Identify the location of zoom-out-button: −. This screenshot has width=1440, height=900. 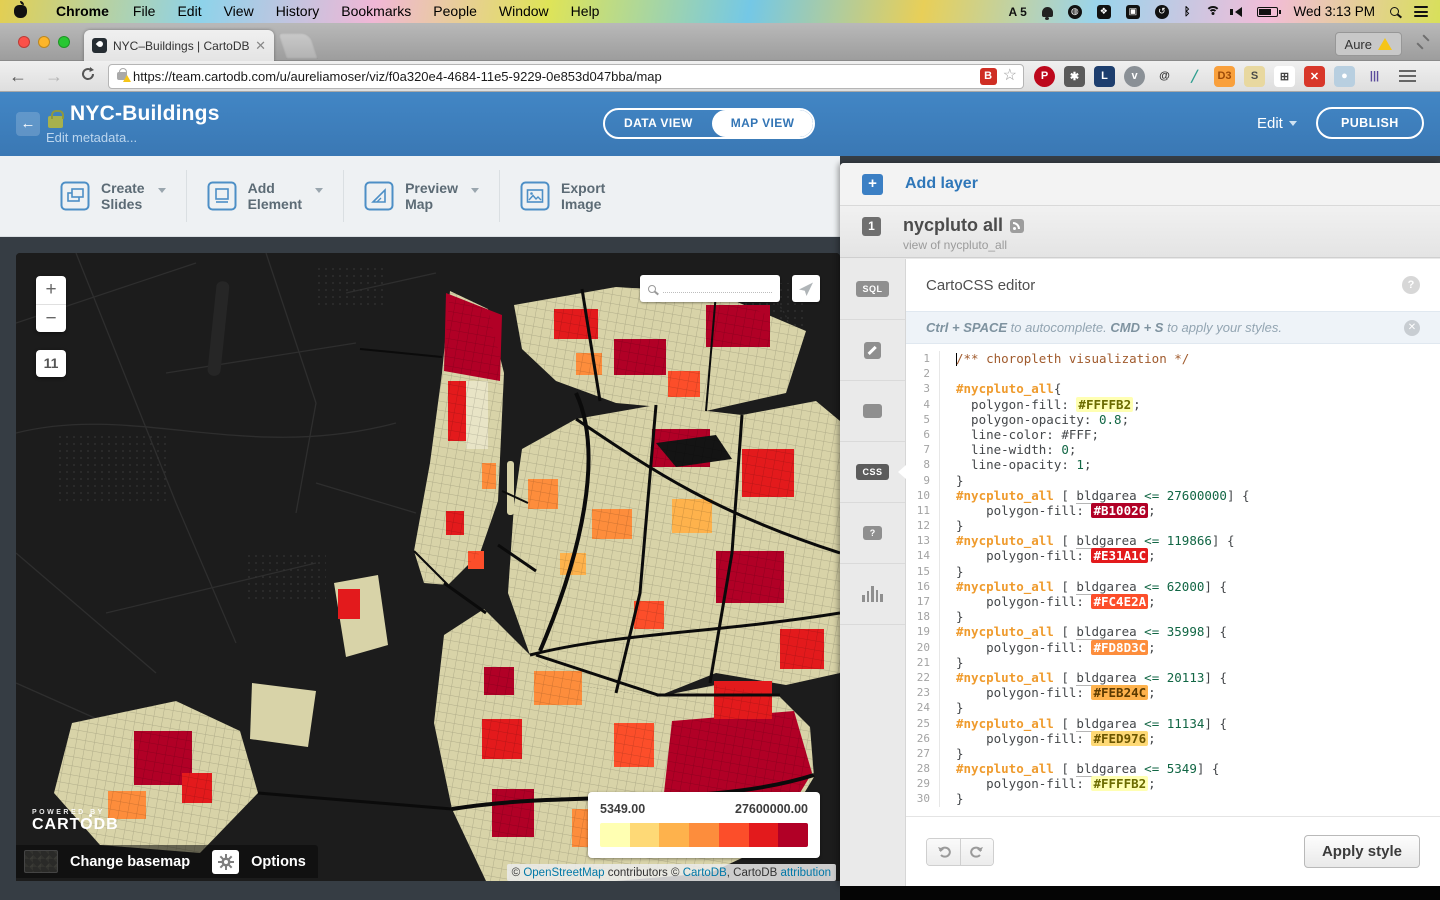
(51, 318).